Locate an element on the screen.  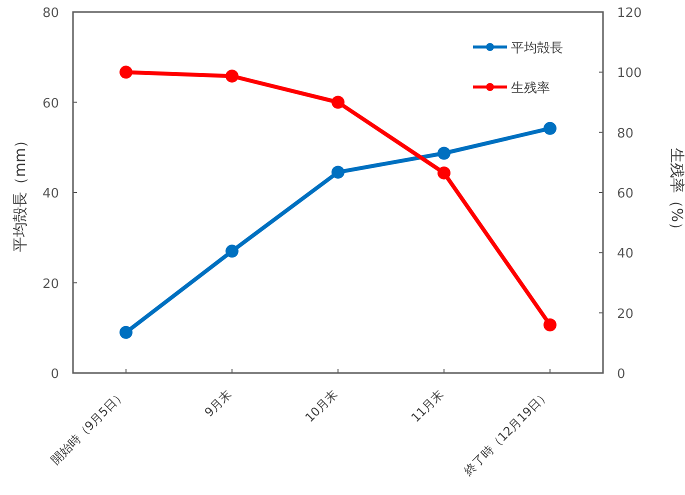
y2-tick-label: 40 is located at coordinates (625, 254).